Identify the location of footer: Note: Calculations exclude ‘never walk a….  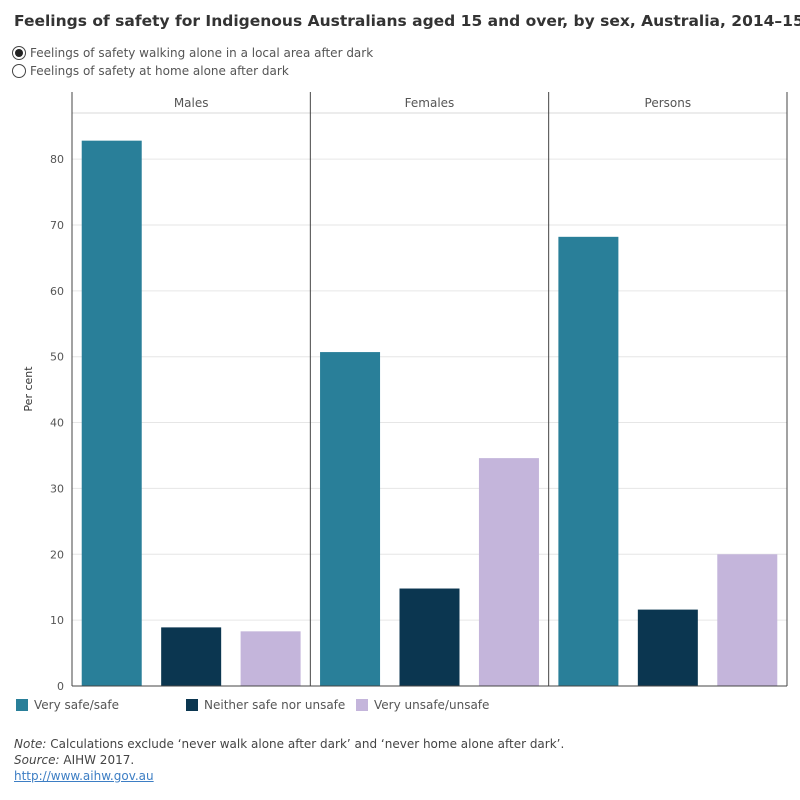
(289, 760).